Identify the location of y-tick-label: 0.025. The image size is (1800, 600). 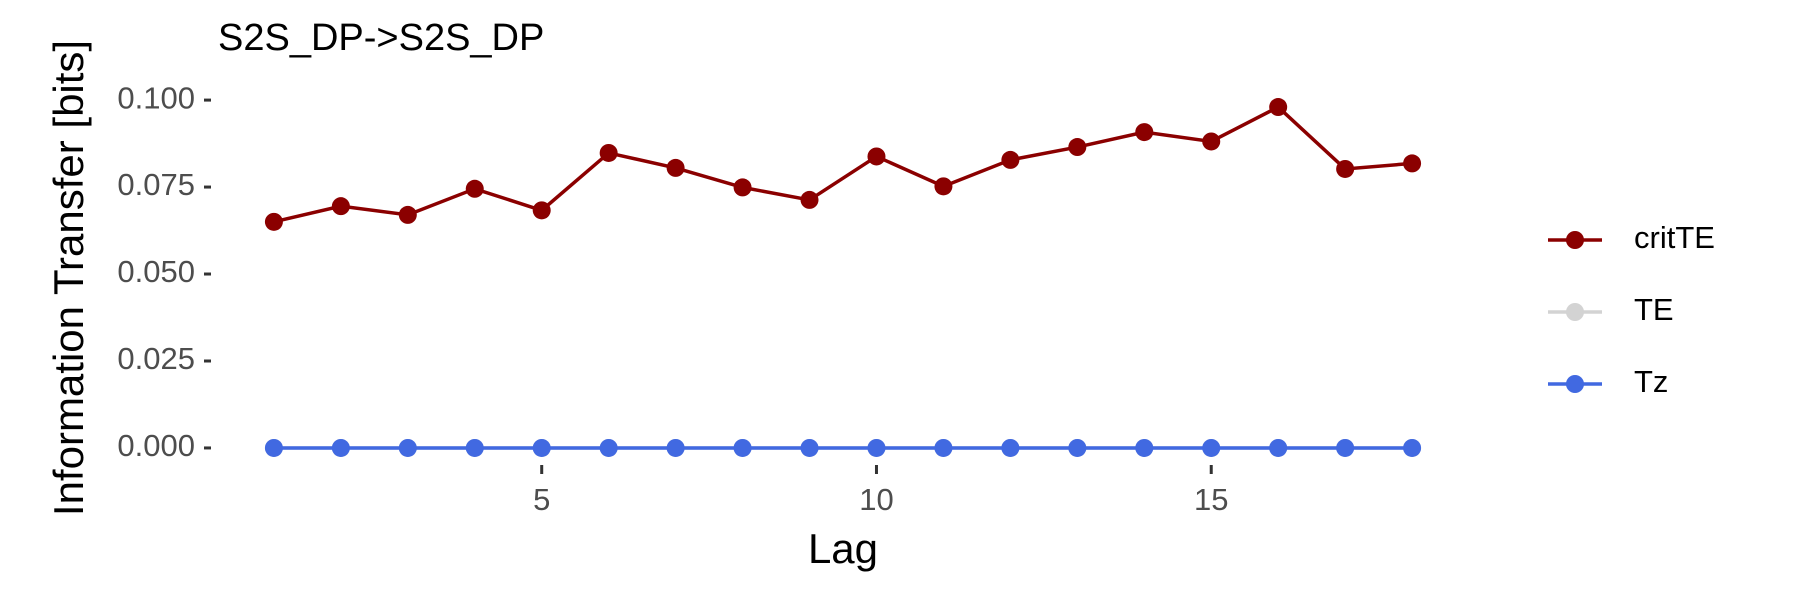
(156, 358).